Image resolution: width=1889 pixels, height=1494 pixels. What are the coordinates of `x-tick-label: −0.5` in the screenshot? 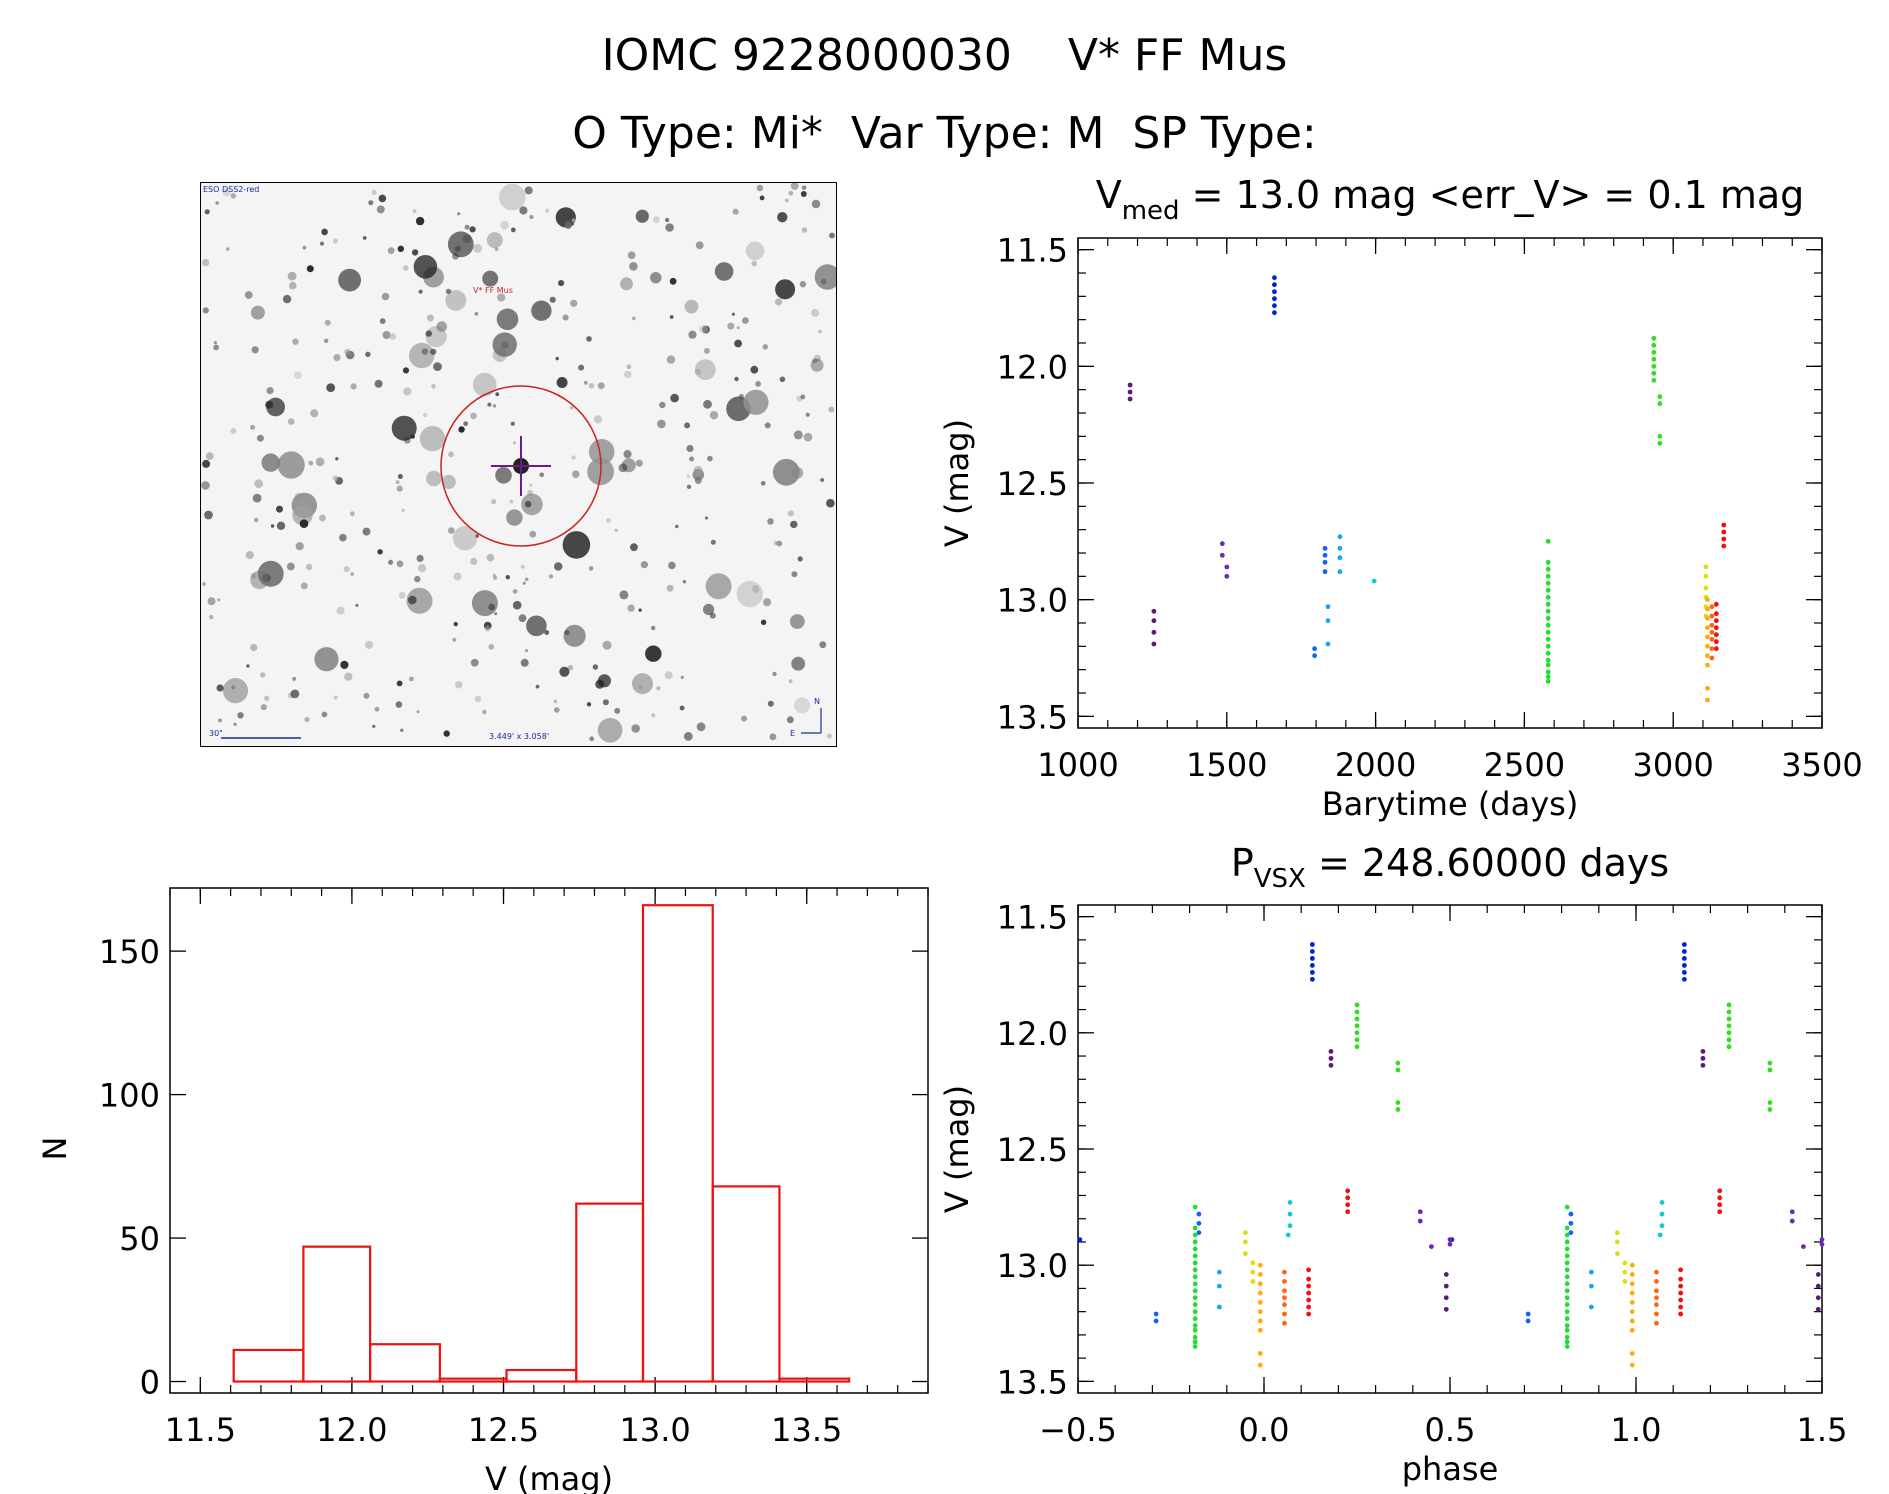 It's located at (1078, 1430).